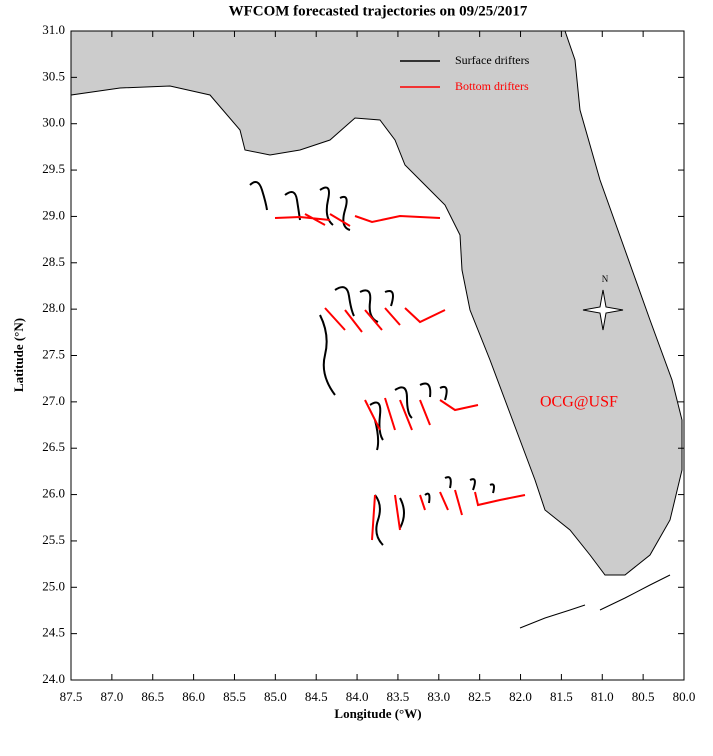 This screenshot has width=713, height=756. I want to click on y-tick-label: 27.5, so click(53, 353).